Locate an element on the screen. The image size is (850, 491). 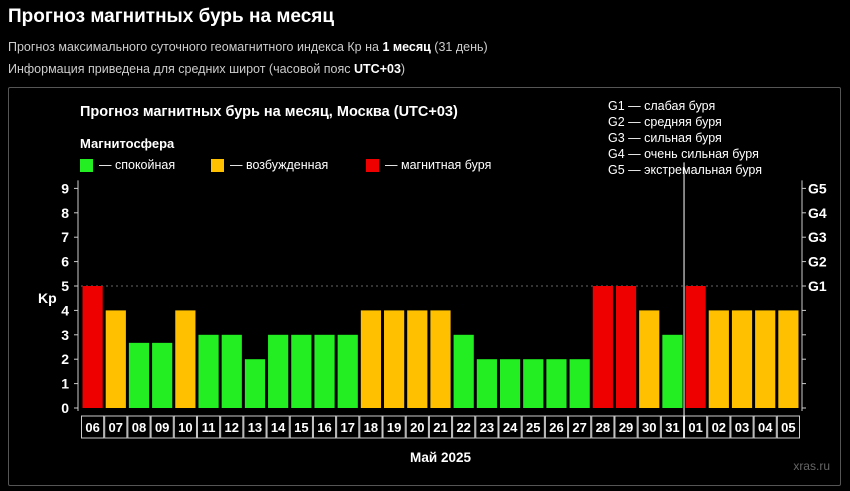
x-tick-label: 06 is located at coordinates (92, 427).